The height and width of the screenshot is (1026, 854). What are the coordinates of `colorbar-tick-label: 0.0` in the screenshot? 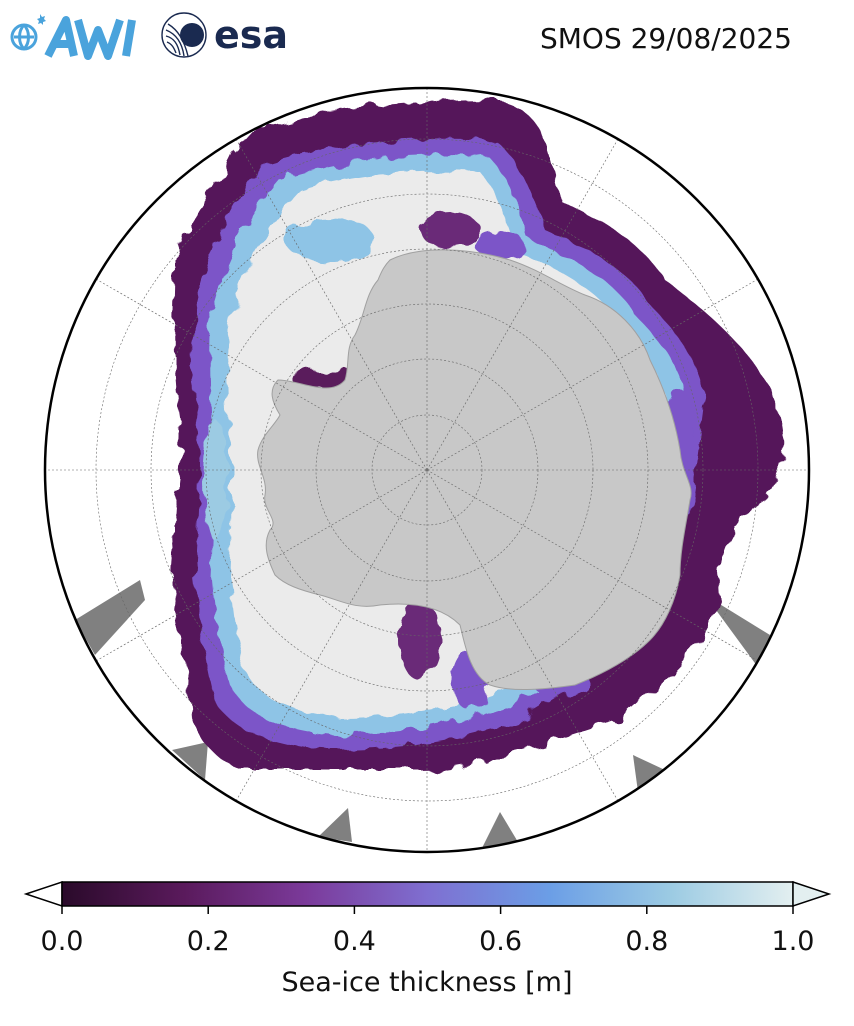 It's located at (62, 941).